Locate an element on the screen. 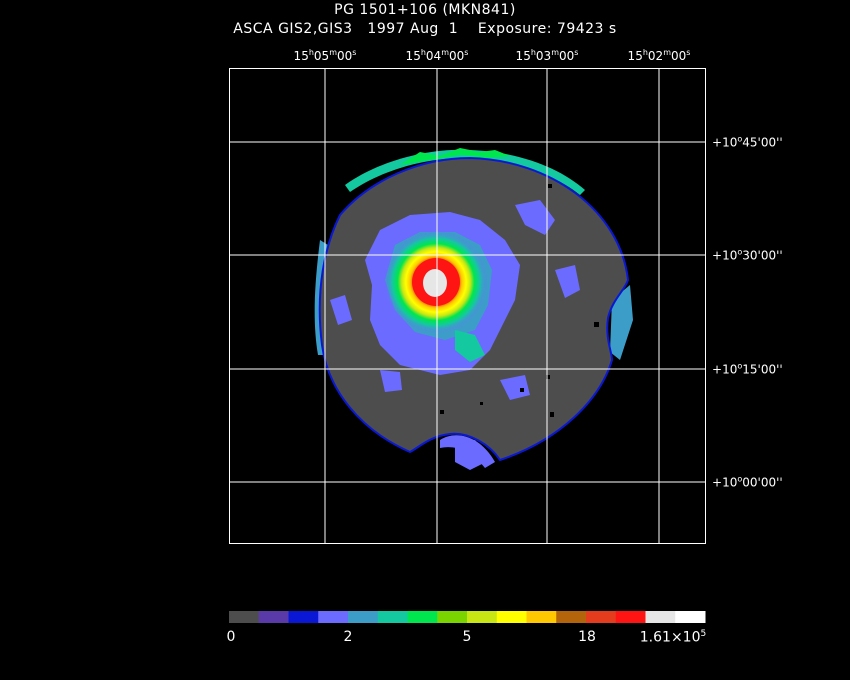 This screenshot has height=680, width=850. colorbar-label: 0 is located at coordinates (231, 637).